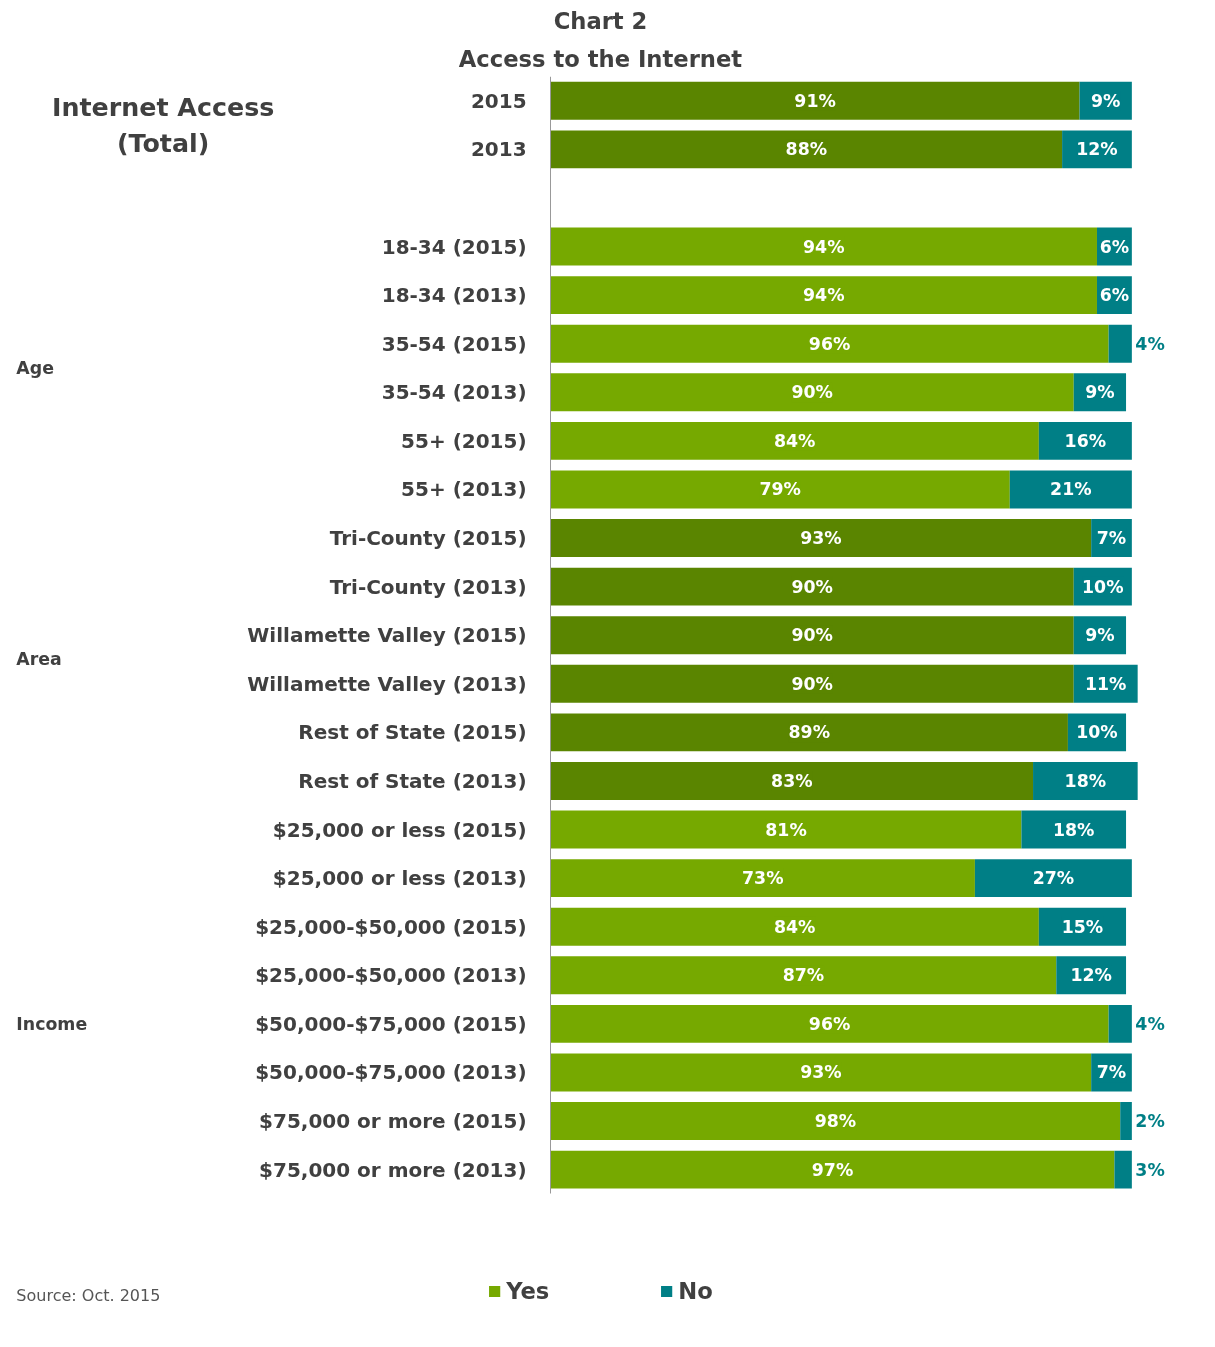  I want to click on data-label: 79%, so click(780, 489).